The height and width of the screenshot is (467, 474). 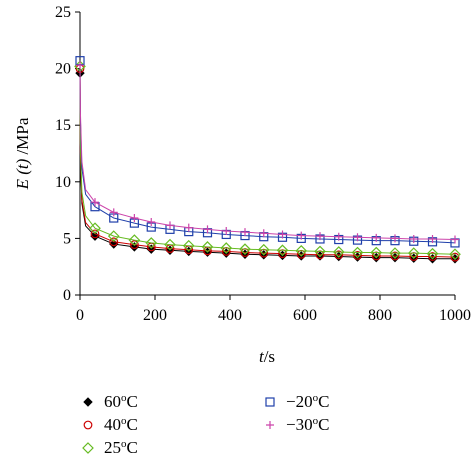 I want to click on y-tick-label: 10, so click(x=63, y=182).